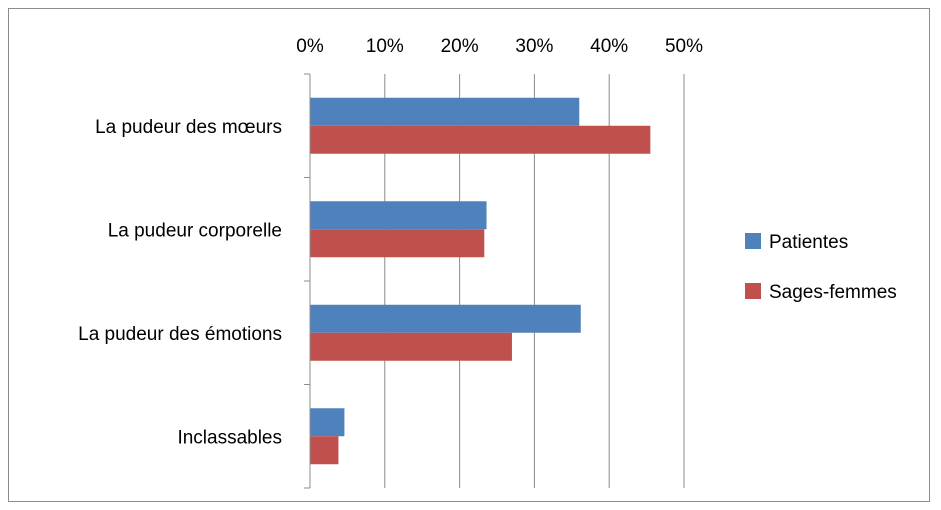 The image size is (941, 510). I want to click on category-label: La pudeur des mœurs, so click(188, 127).